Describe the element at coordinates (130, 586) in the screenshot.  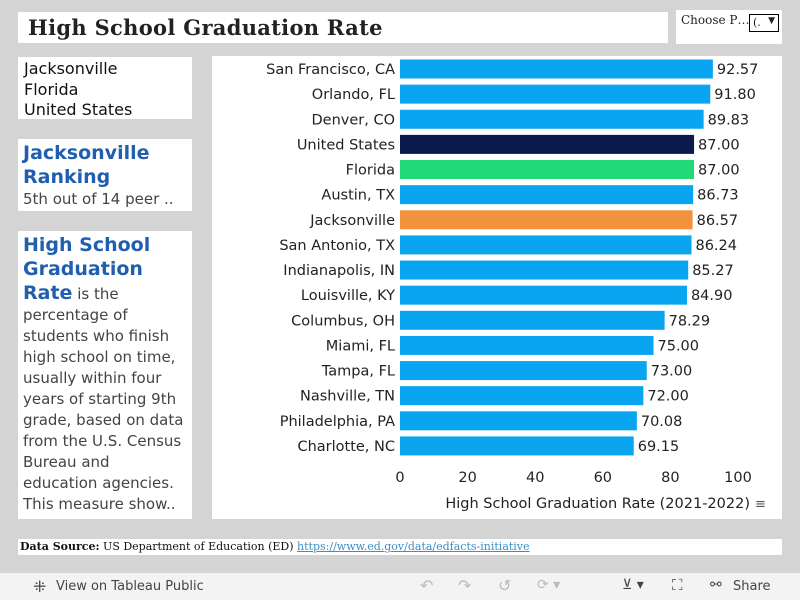
I see `view-on-tableau-button: View on Tableau Public` at that location.